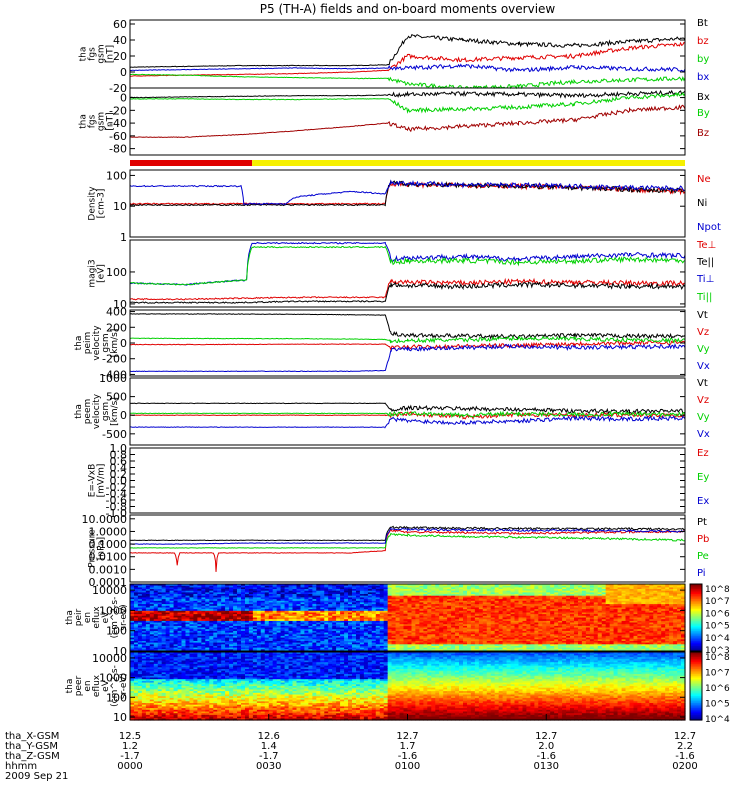 This screenshot has width=750, height=800. Describe the element at coordinates (704, 297) in the screenshot. I see `legend-entry: Ti||` at that location.